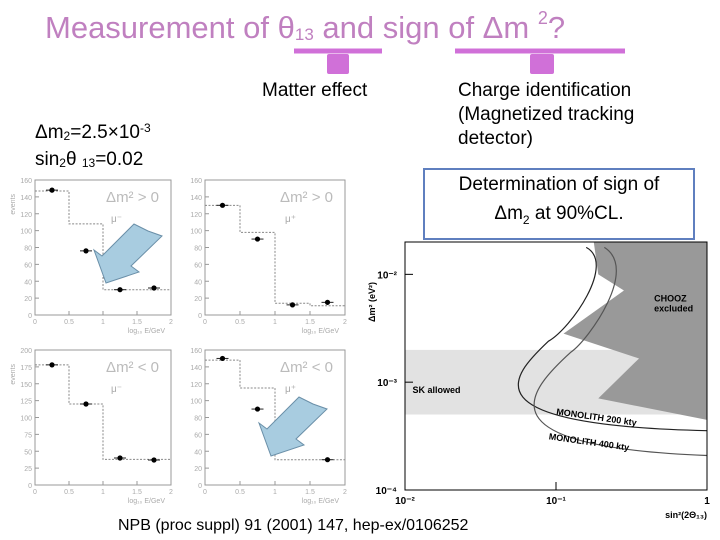 This screenshot has height=540, width=720. Describe the element at coordinates (437, 390) in the screenshot. I see `sk-annotation: SK allowed` at that location.